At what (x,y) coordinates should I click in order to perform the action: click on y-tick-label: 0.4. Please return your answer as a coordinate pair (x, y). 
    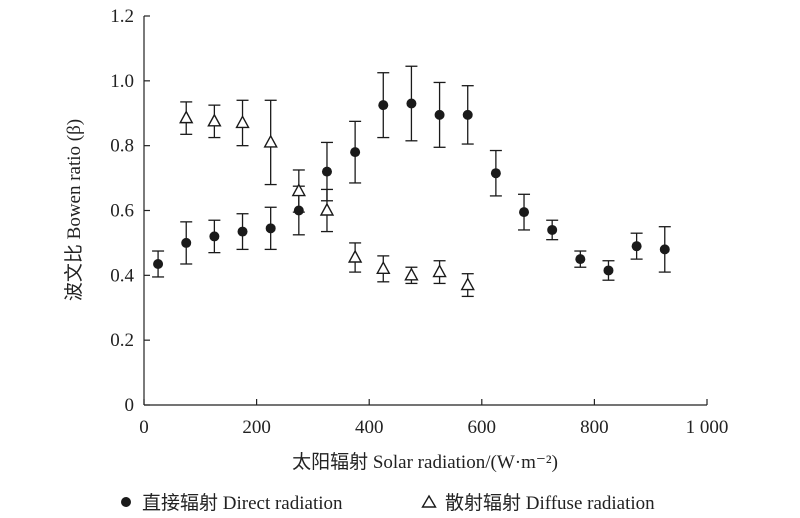
    Looking at the image, I should click on (122, 275).